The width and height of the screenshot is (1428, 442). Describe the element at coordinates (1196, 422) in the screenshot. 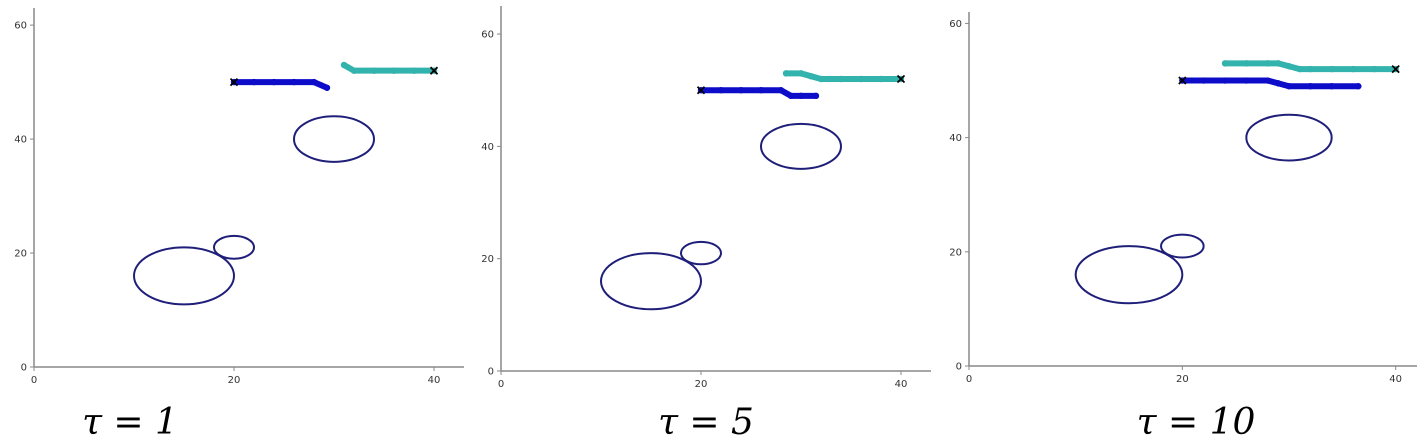

I see `panel-caption: τ = 10` at that location.